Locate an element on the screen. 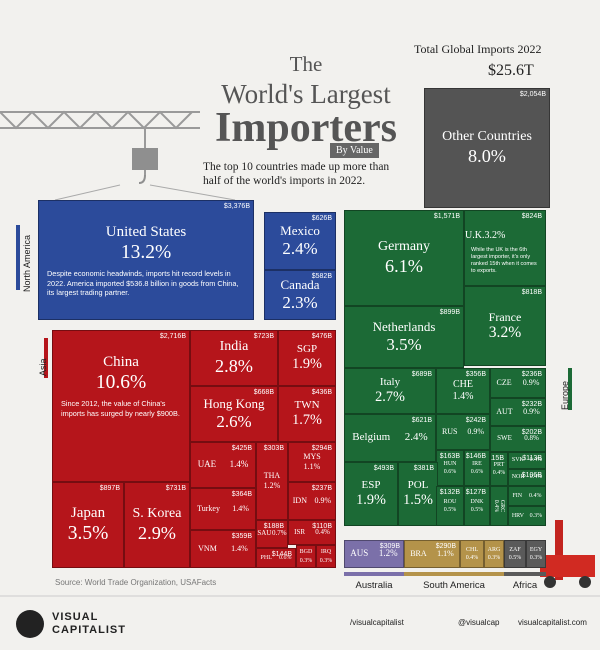 This screenshot has height=650, width=600. tile: $294B MYS 1.1% is located at coordinates (312, 462).